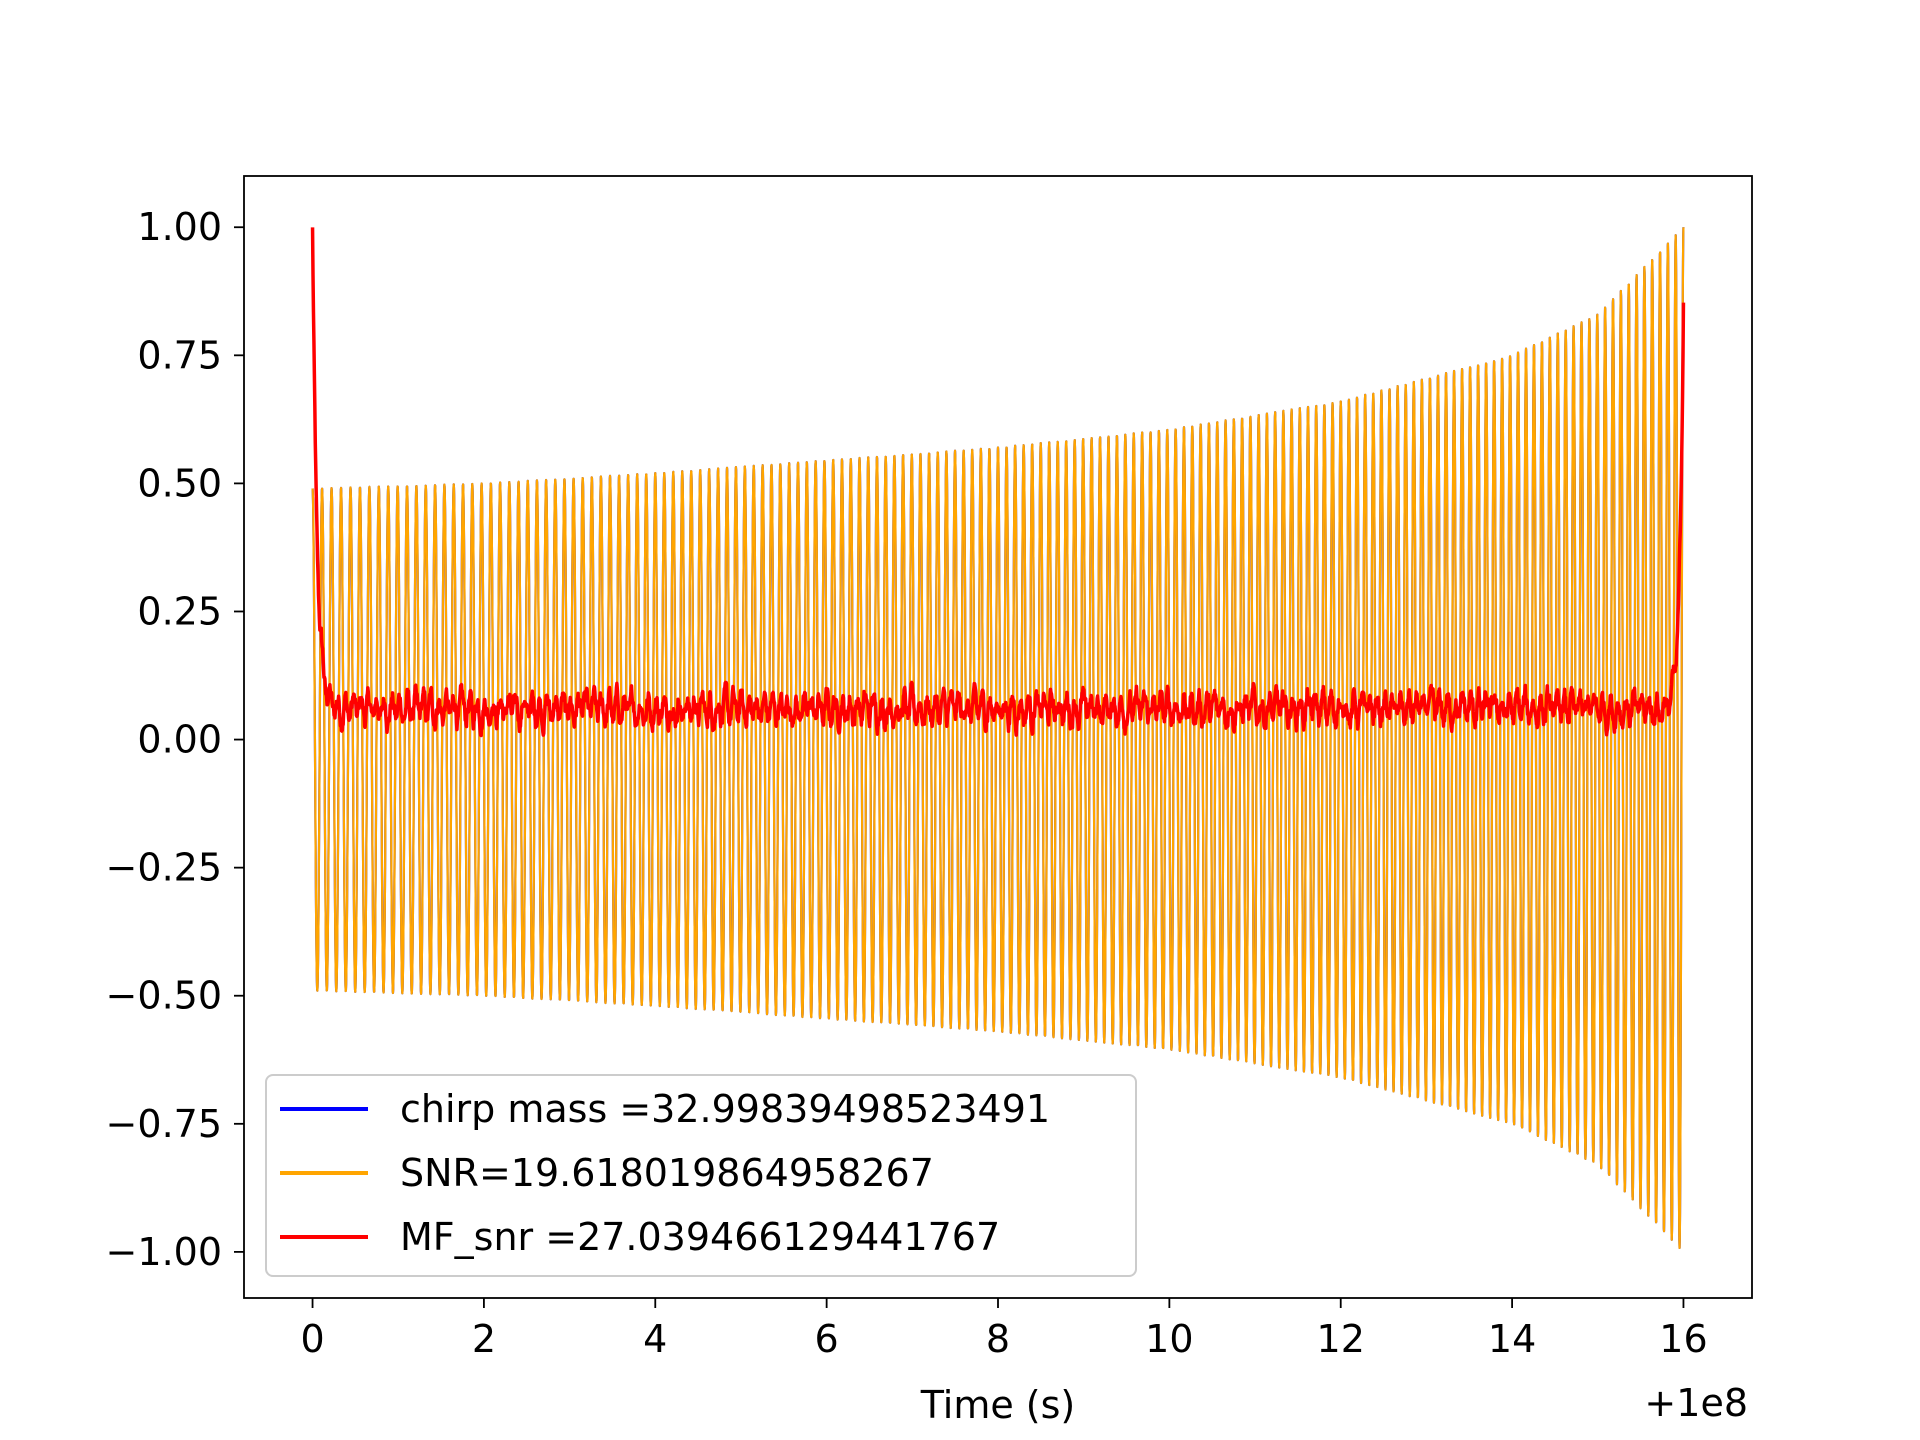 The height and width of the screenshot is (1440, 1920). I want to click on x-tick-label: 14, so click(1512, 1339).